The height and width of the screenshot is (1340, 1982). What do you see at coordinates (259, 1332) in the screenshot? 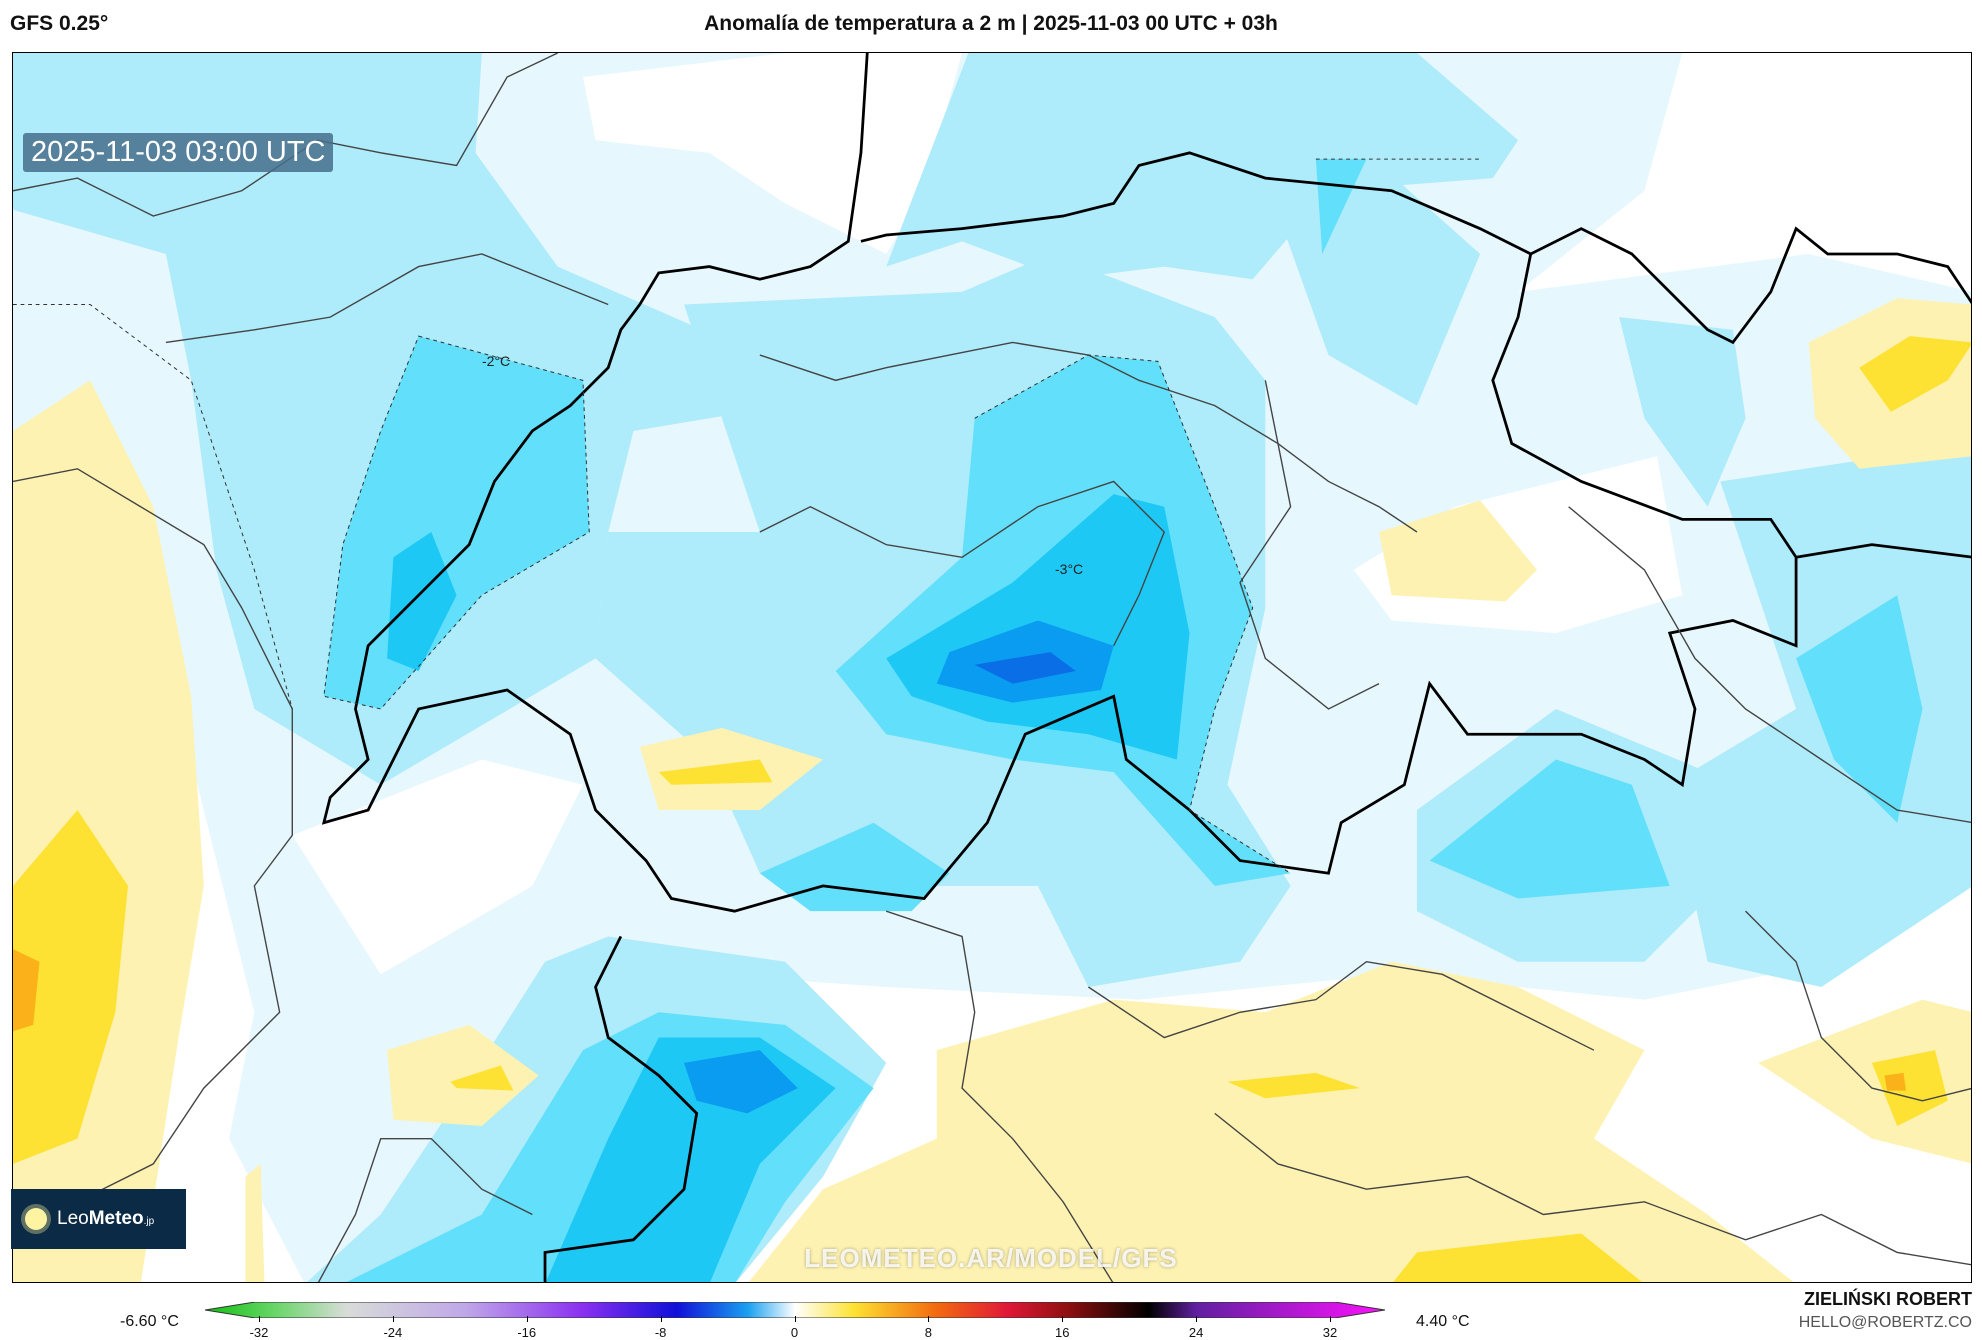
I see `colorbar-tick-label: -32` at bounding box center [259, 1332].